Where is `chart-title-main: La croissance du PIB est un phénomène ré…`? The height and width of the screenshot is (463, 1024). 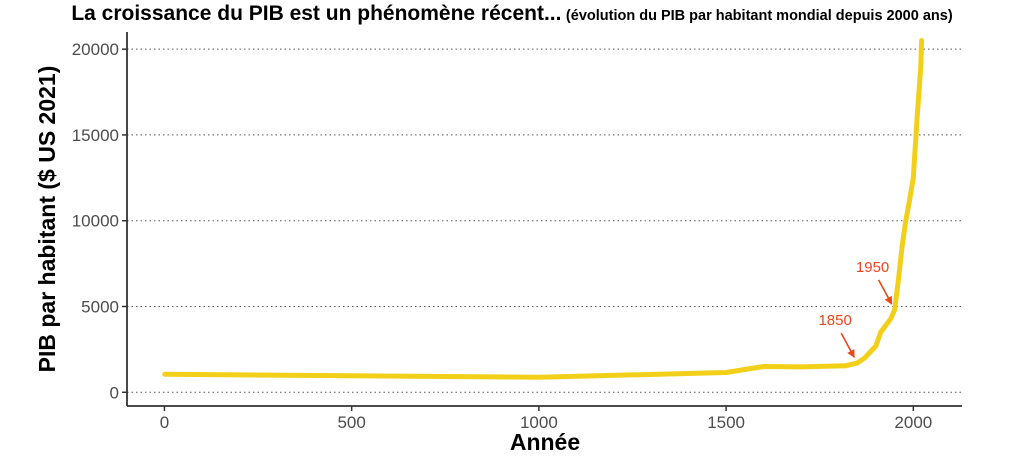 chart-title-main: La croissance du PIB est un phénomène ré… is located at coordinates (316, 13).